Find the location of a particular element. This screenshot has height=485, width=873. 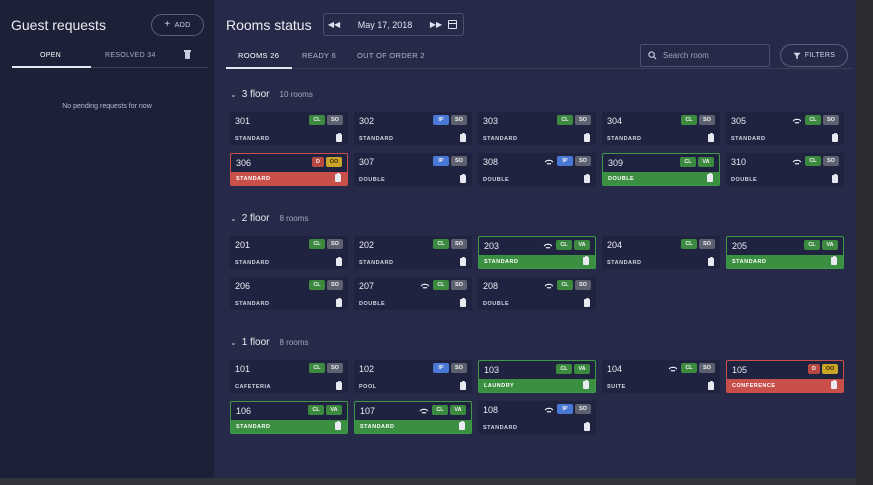

room-card: 104 CL SO SUITE is located at coordinates (661, 376).